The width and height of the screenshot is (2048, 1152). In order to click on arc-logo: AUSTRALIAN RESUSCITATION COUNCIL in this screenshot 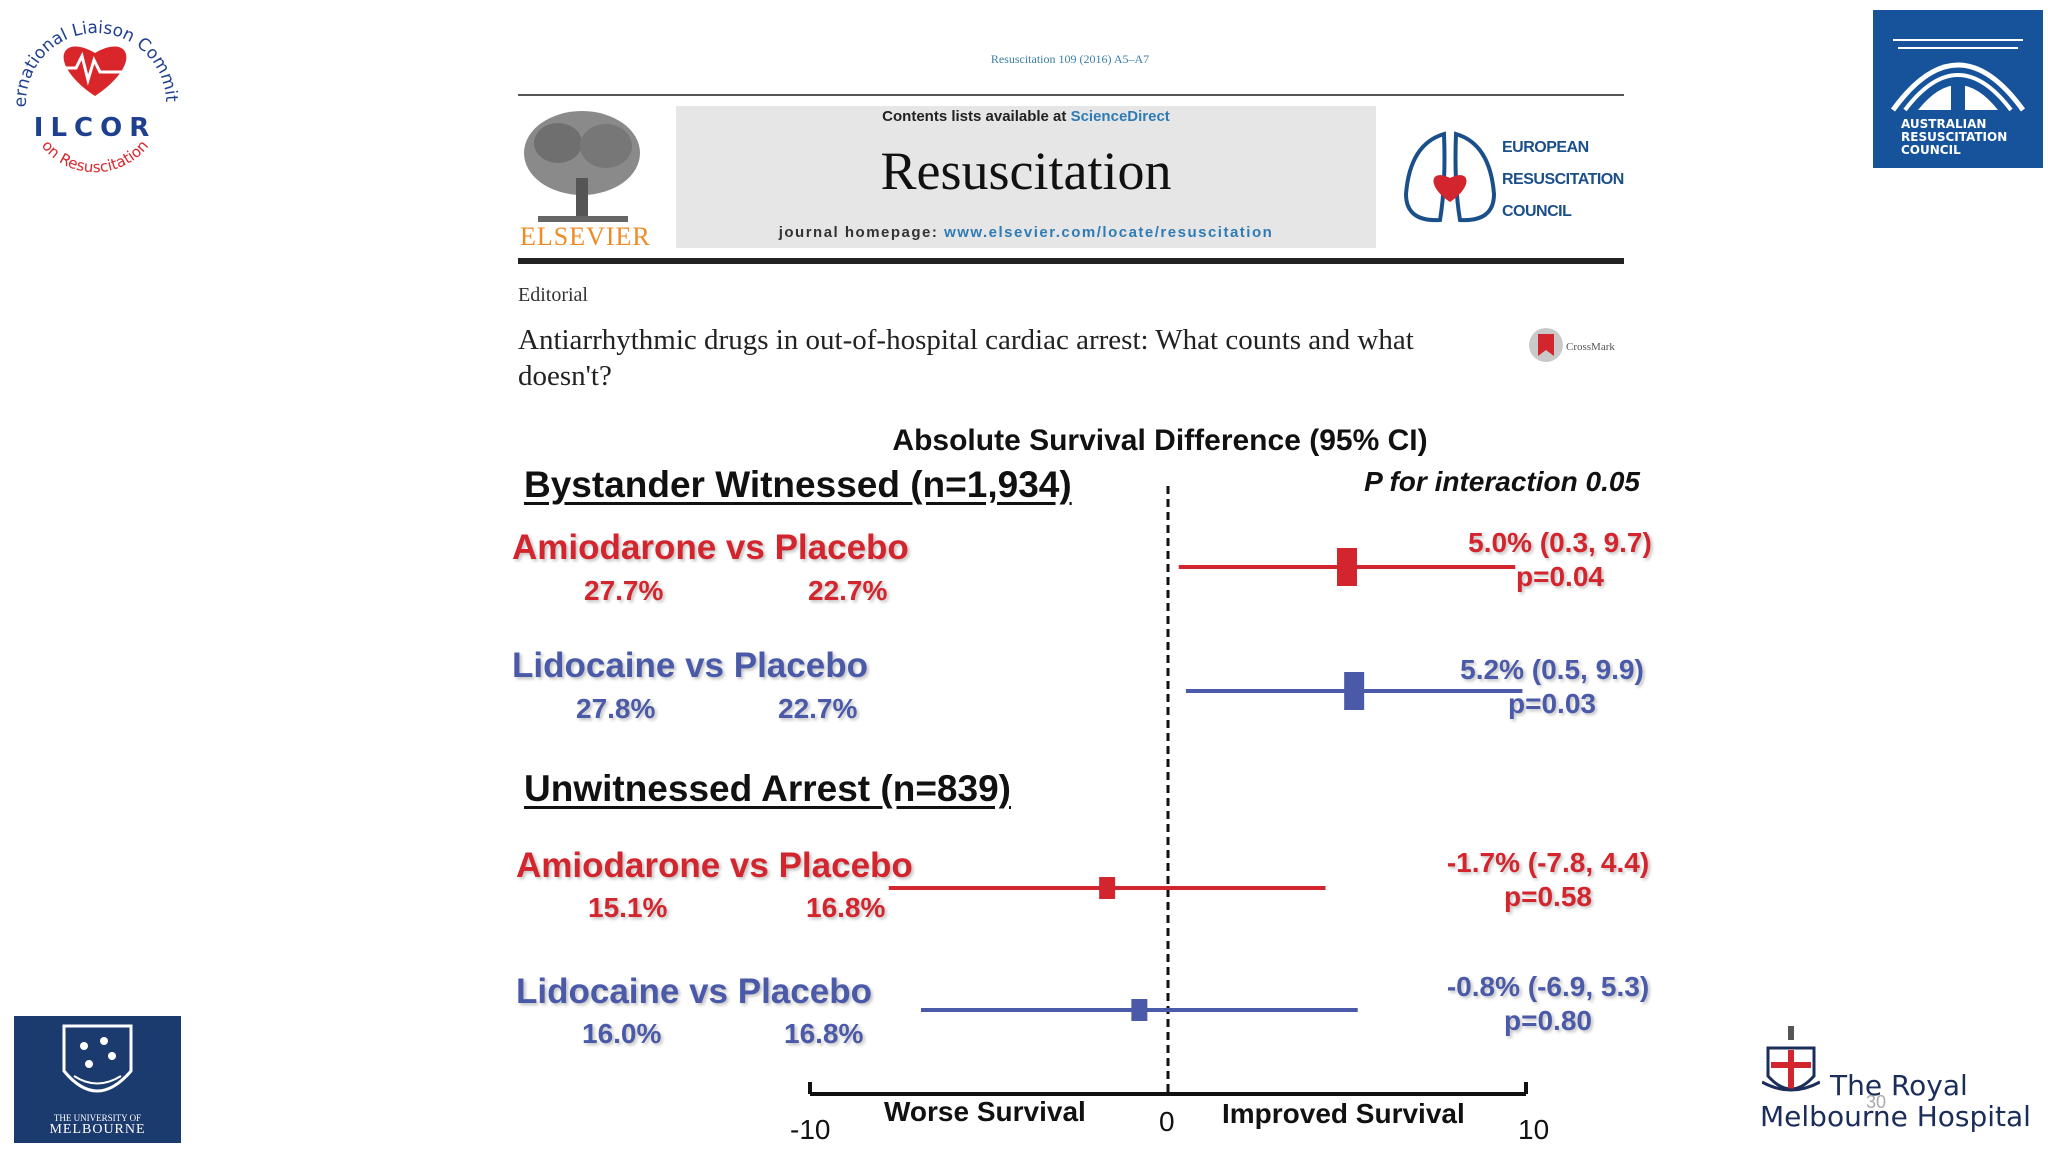, I will do `click(1958, 89)`.